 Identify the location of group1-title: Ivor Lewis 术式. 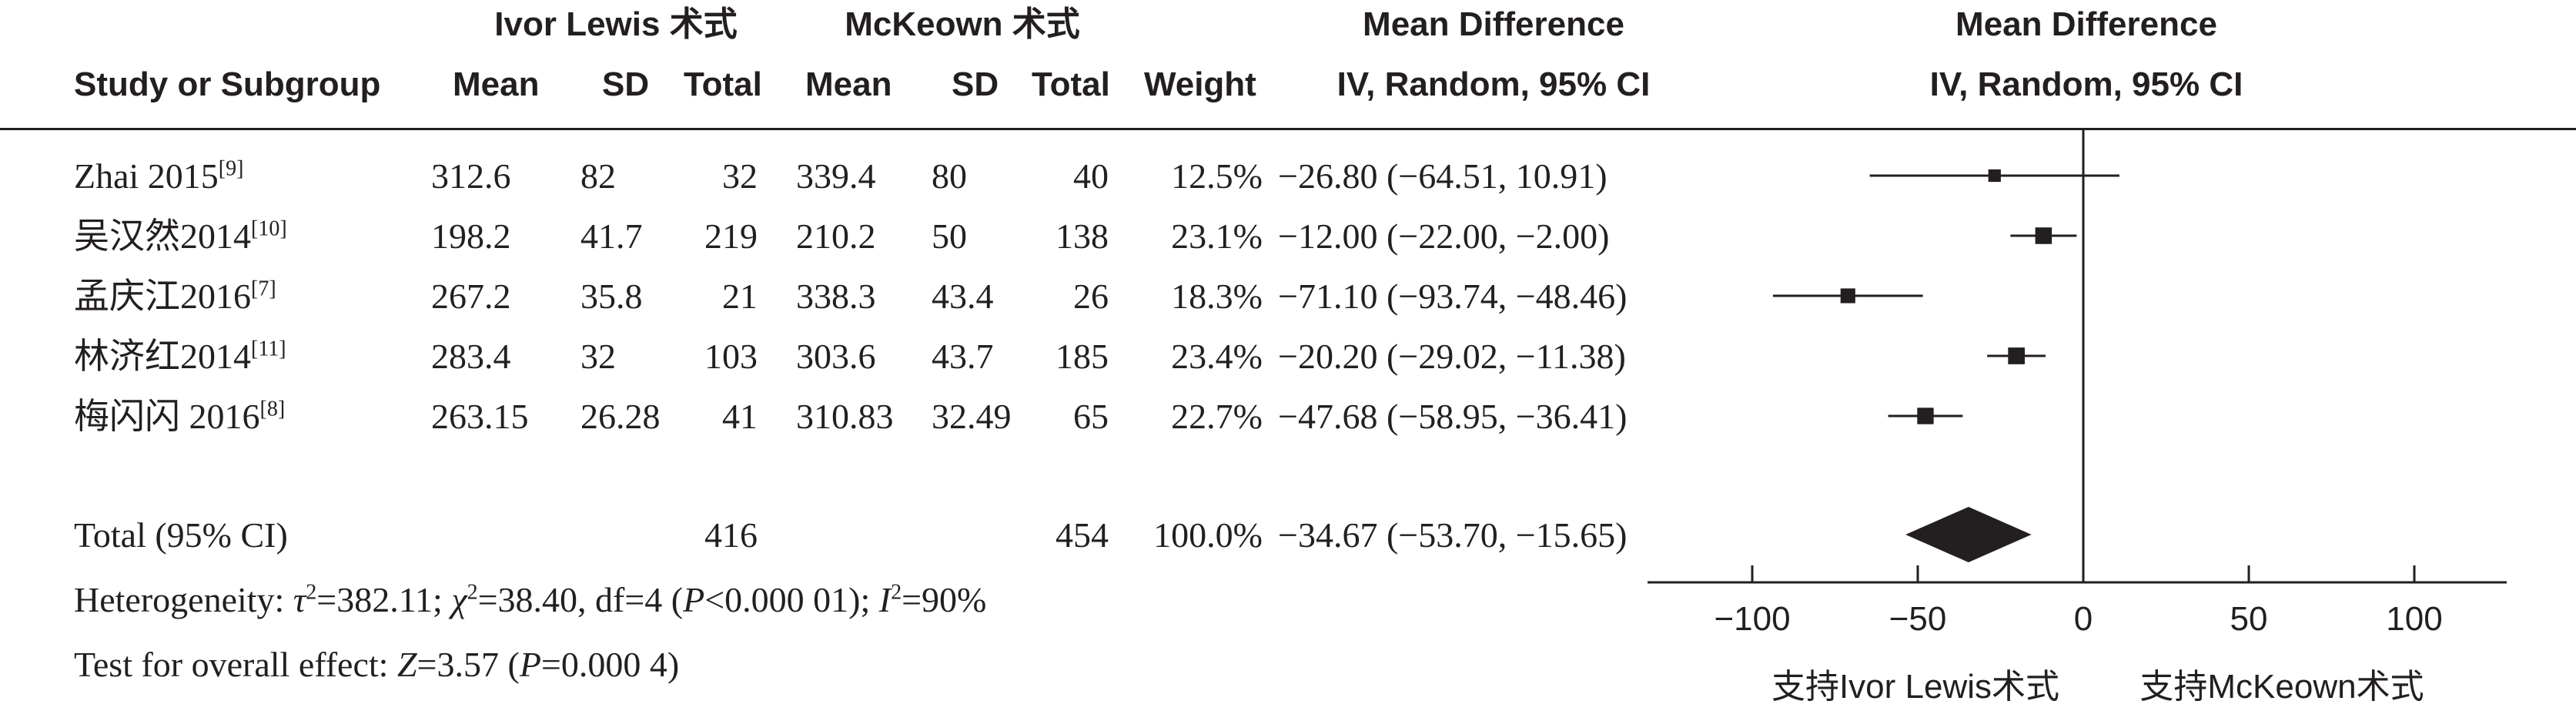
(616, 24).